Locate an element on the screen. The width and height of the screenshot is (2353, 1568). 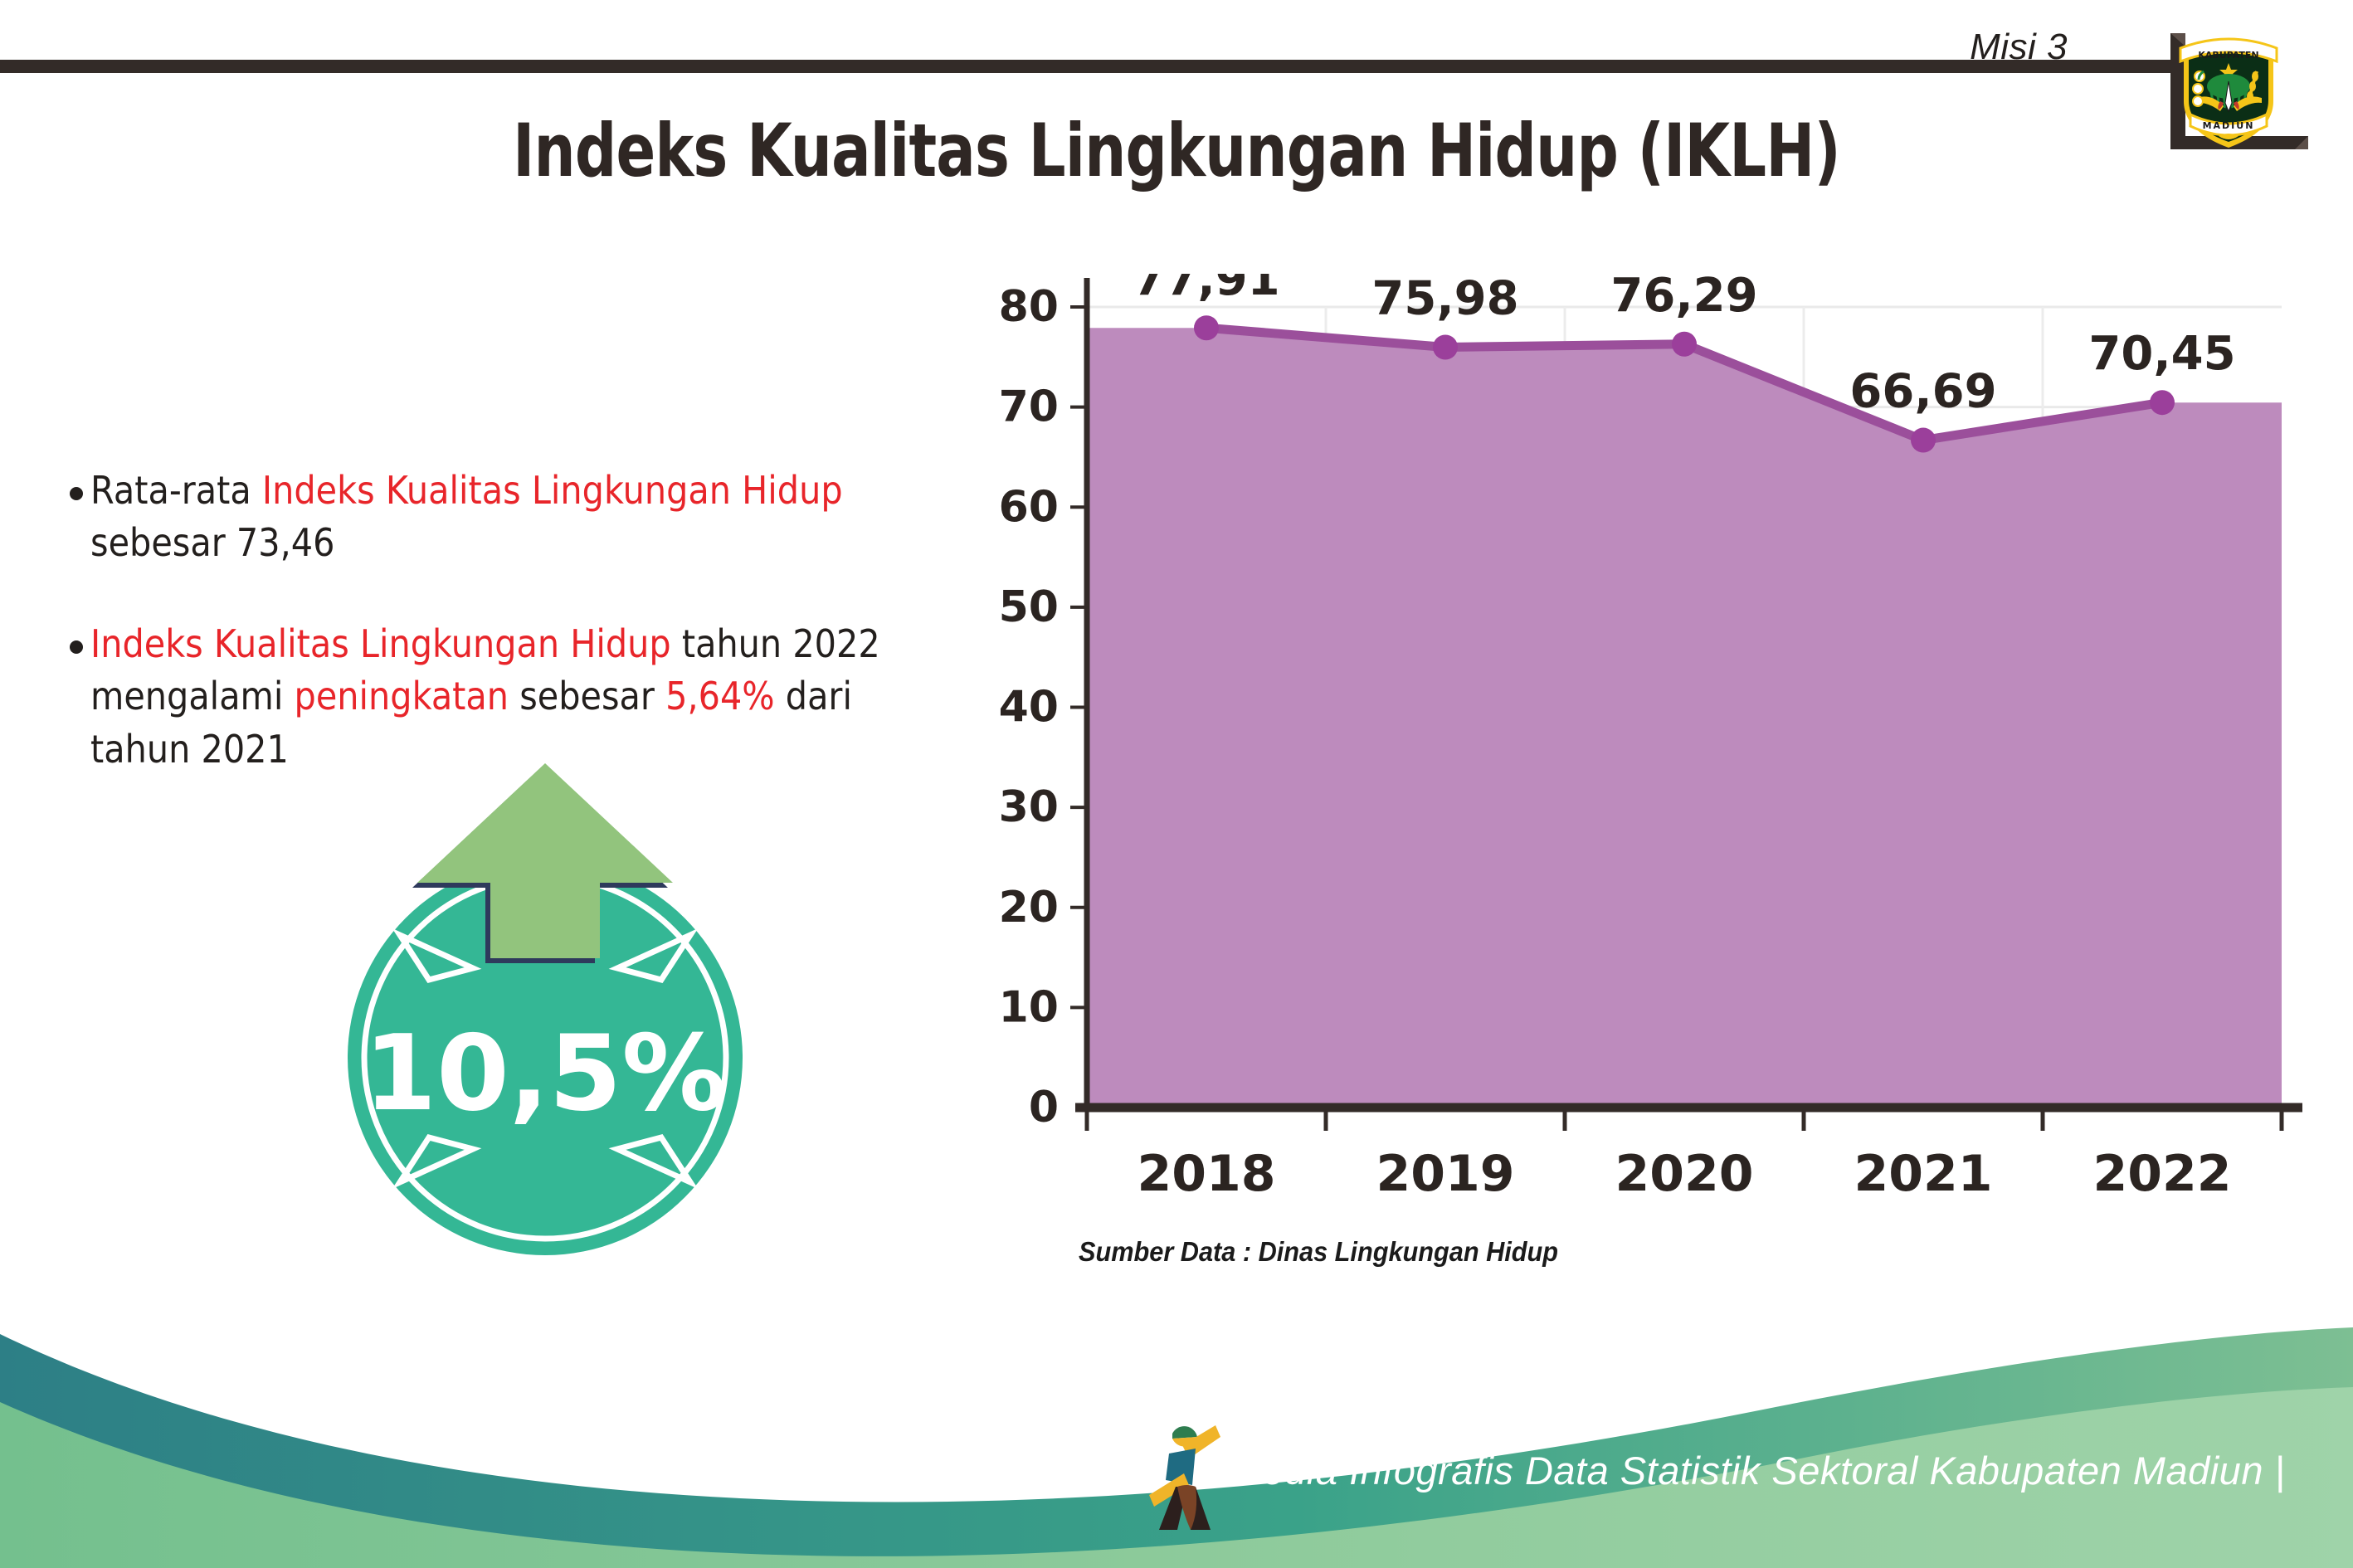
badge-value: 10,5% is located at coordinates (544, 1073).